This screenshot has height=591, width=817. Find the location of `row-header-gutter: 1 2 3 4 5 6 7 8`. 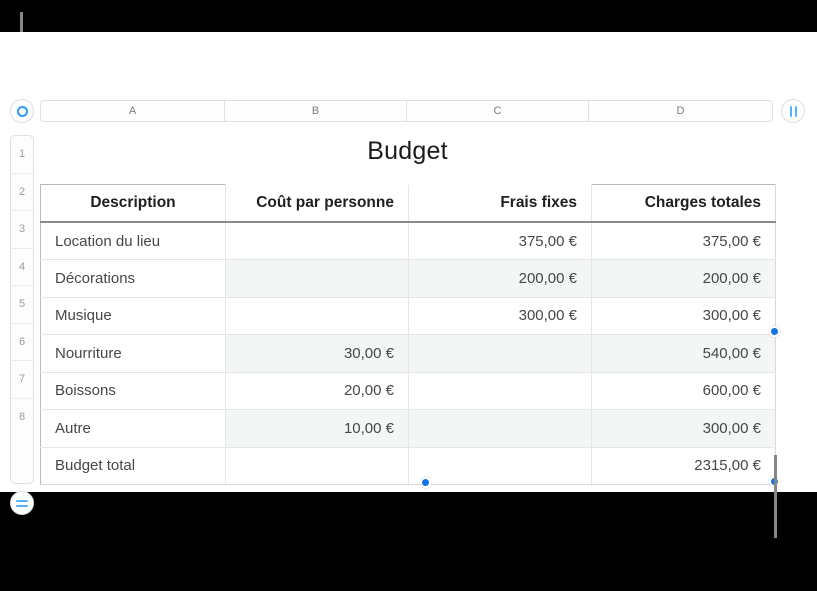

row-header-gutter: 1 2 3 4 5 6 7 8 is located at coordinates (22, 309).